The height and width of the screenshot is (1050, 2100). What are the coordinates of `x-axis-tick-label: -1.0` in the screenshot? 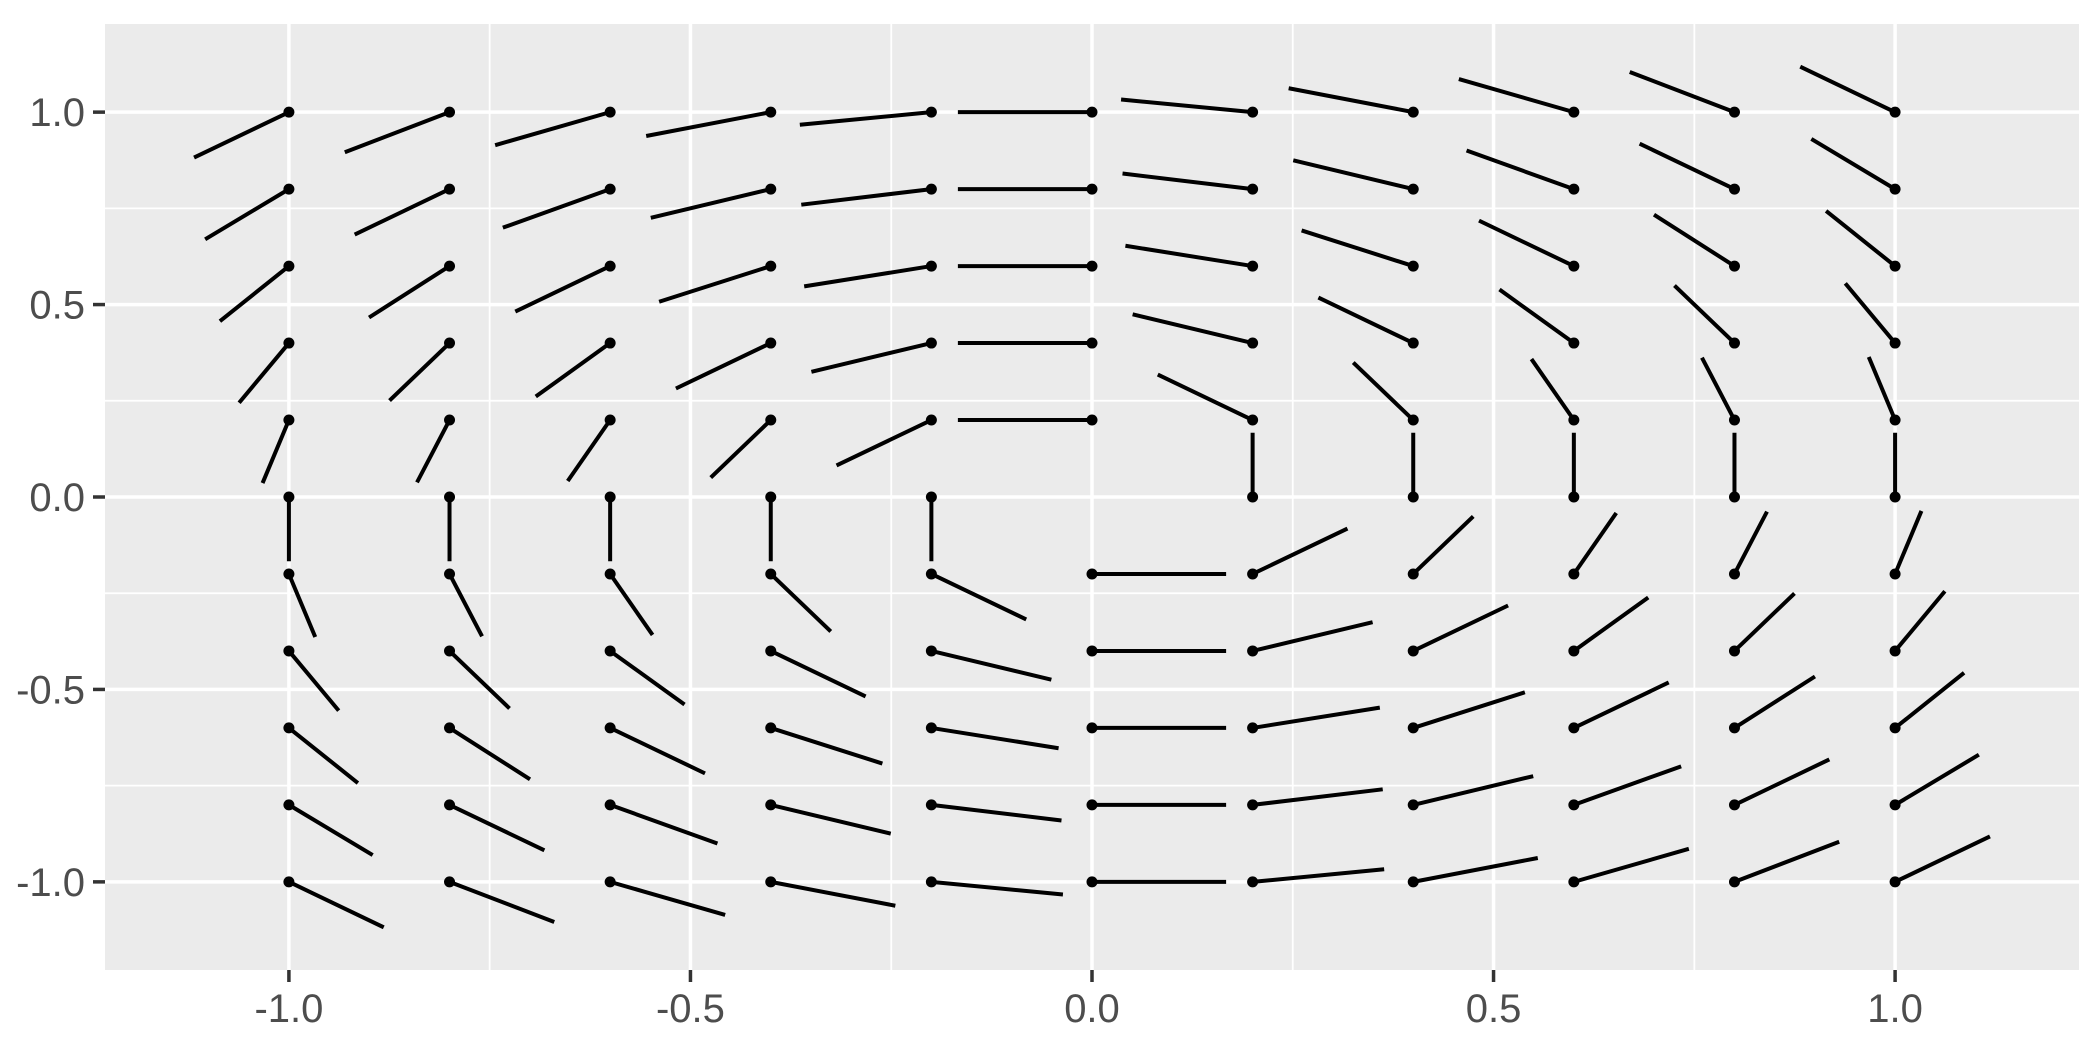 It's located at (288, 1009).